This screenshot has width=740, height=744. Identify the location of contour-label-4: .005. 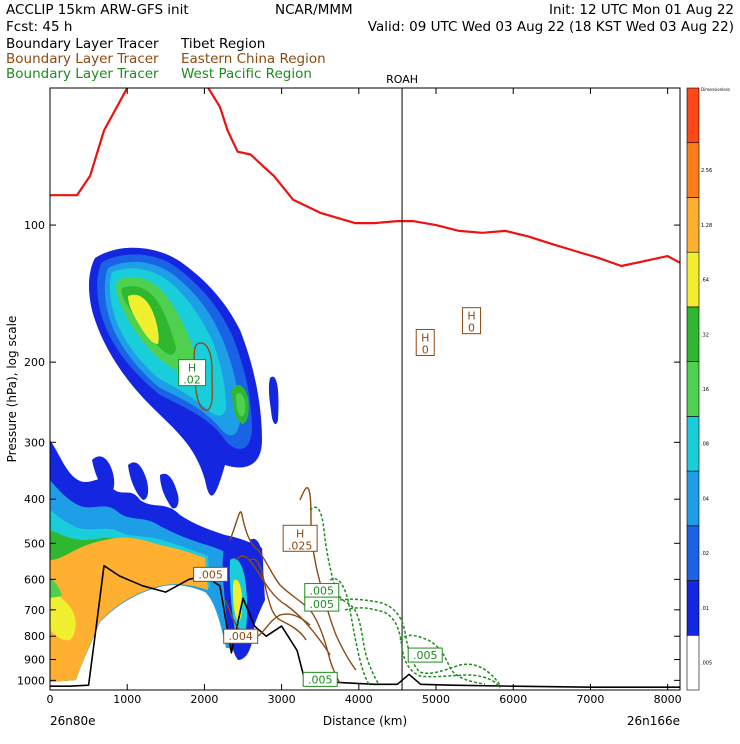
(425, 655).